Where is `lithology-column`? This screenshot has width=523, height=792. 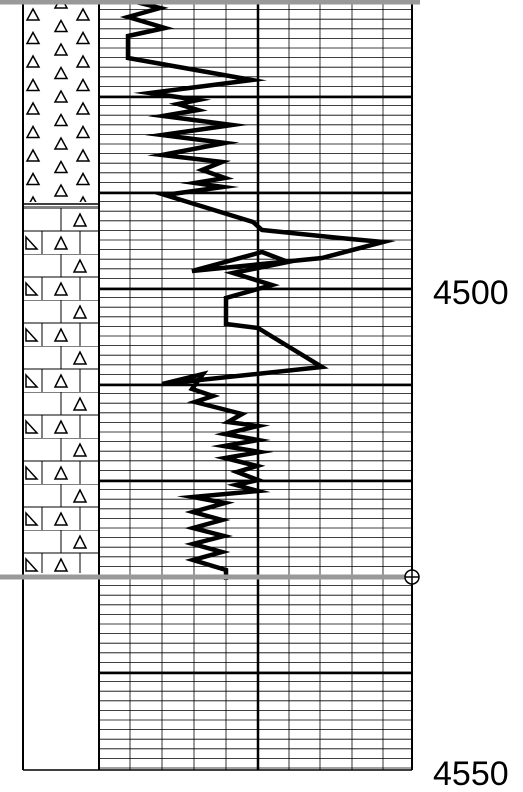
lithology-column is located at coordinates (60, 385).